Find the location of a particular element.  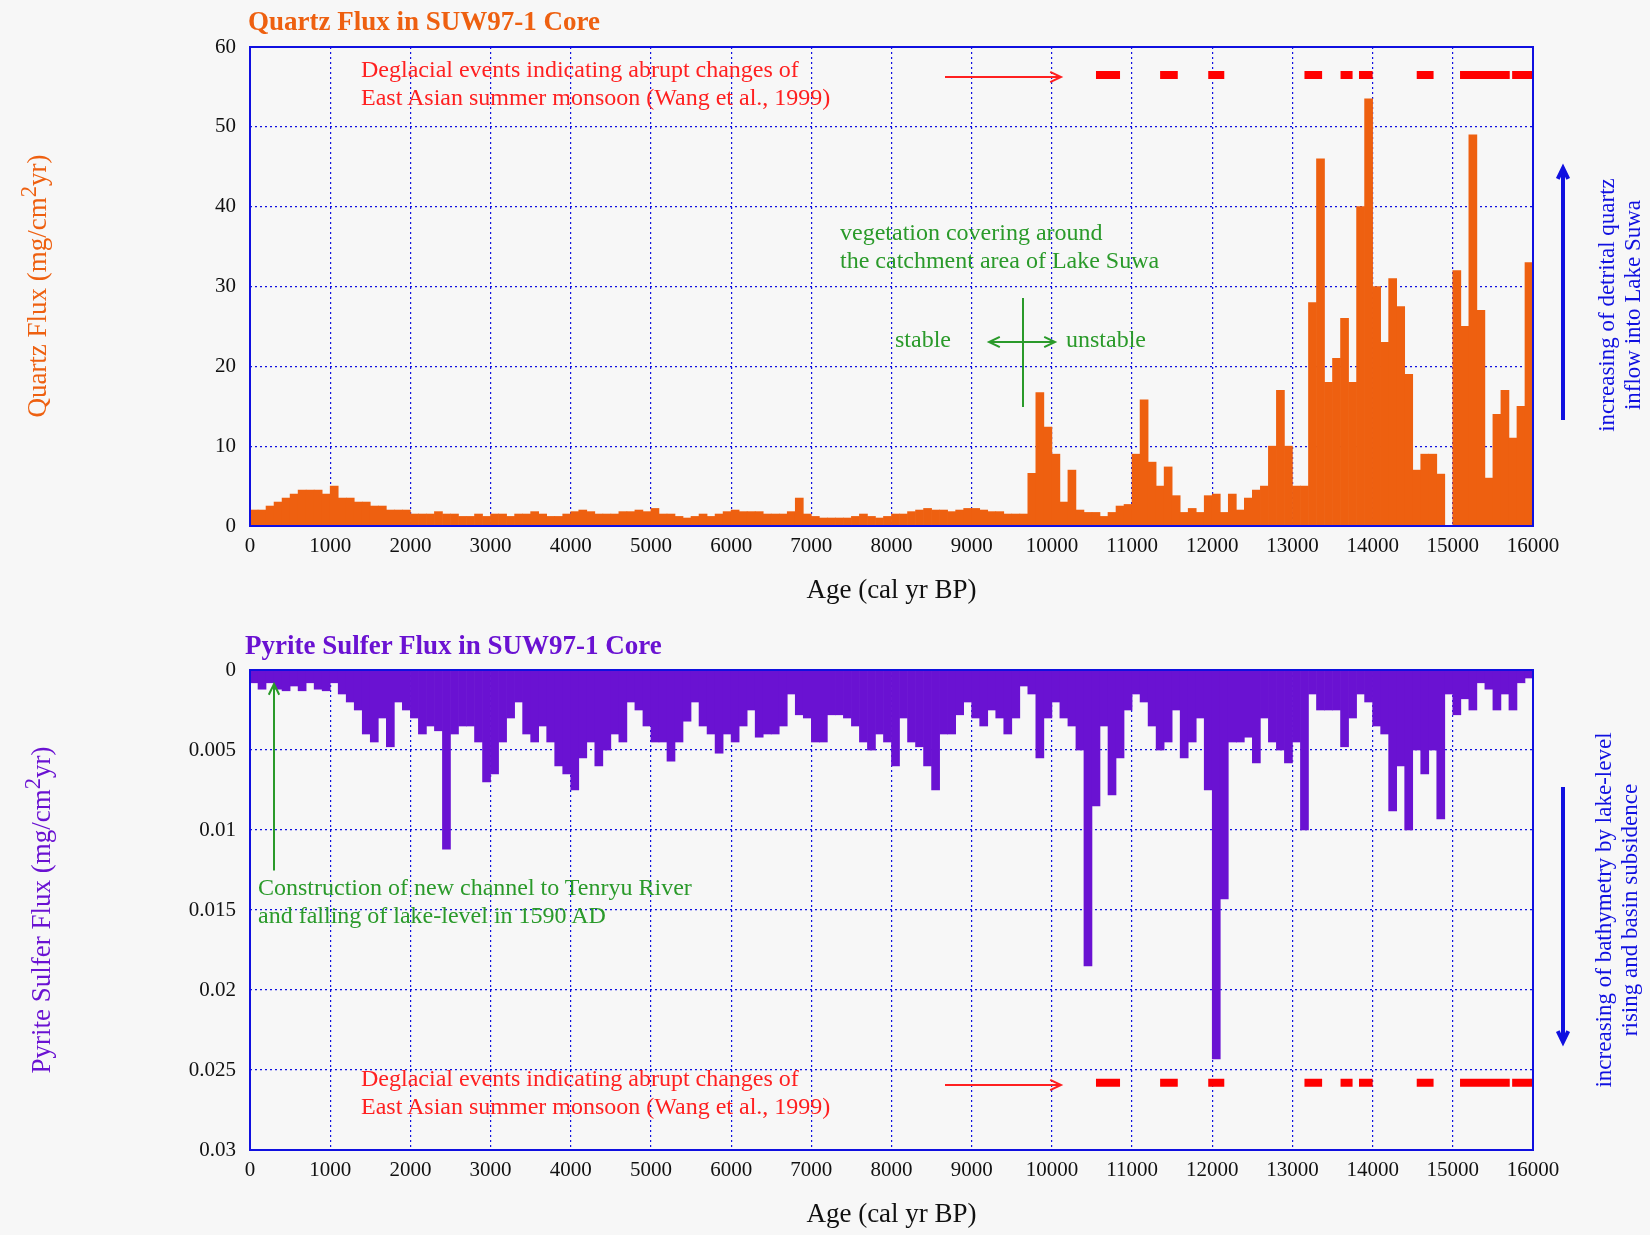

chart-title: Pyrite Sulfer Flux in SUW97-1 Core is located at coordinates (453, 646).